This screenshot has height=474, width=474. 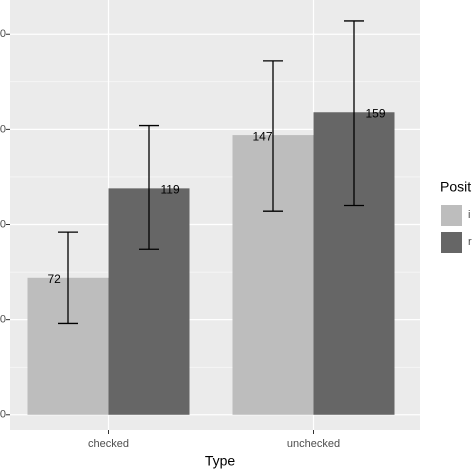 What do you see at coordinates (55, 279) in the screenshot?
I see `data-label: 72` at bounding box center [55, 279].